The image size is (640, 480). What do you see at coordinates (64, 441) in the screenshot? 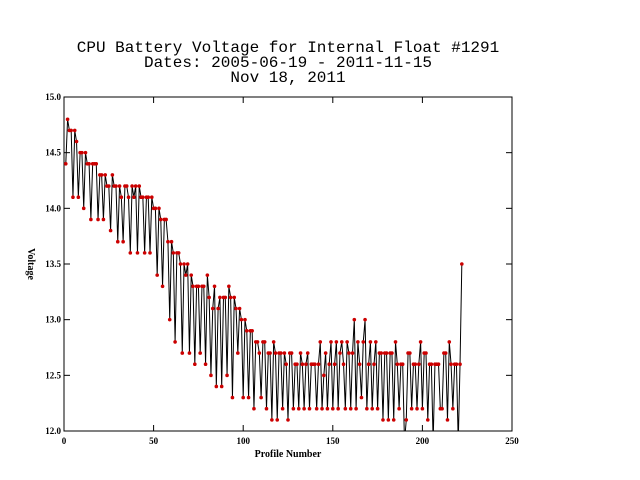
I see `x-tick-label: 0` at bounding box center [64, 441].